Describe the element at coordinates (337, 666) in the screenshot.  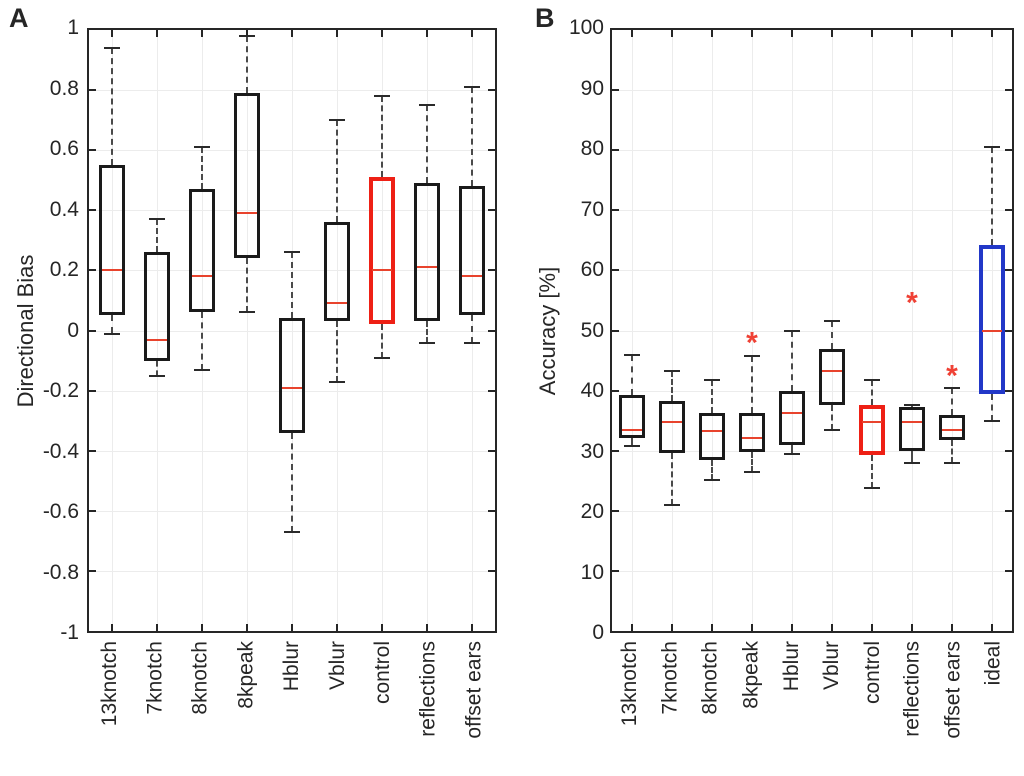
I see `x-tick-label-text: Vblur` at that location.